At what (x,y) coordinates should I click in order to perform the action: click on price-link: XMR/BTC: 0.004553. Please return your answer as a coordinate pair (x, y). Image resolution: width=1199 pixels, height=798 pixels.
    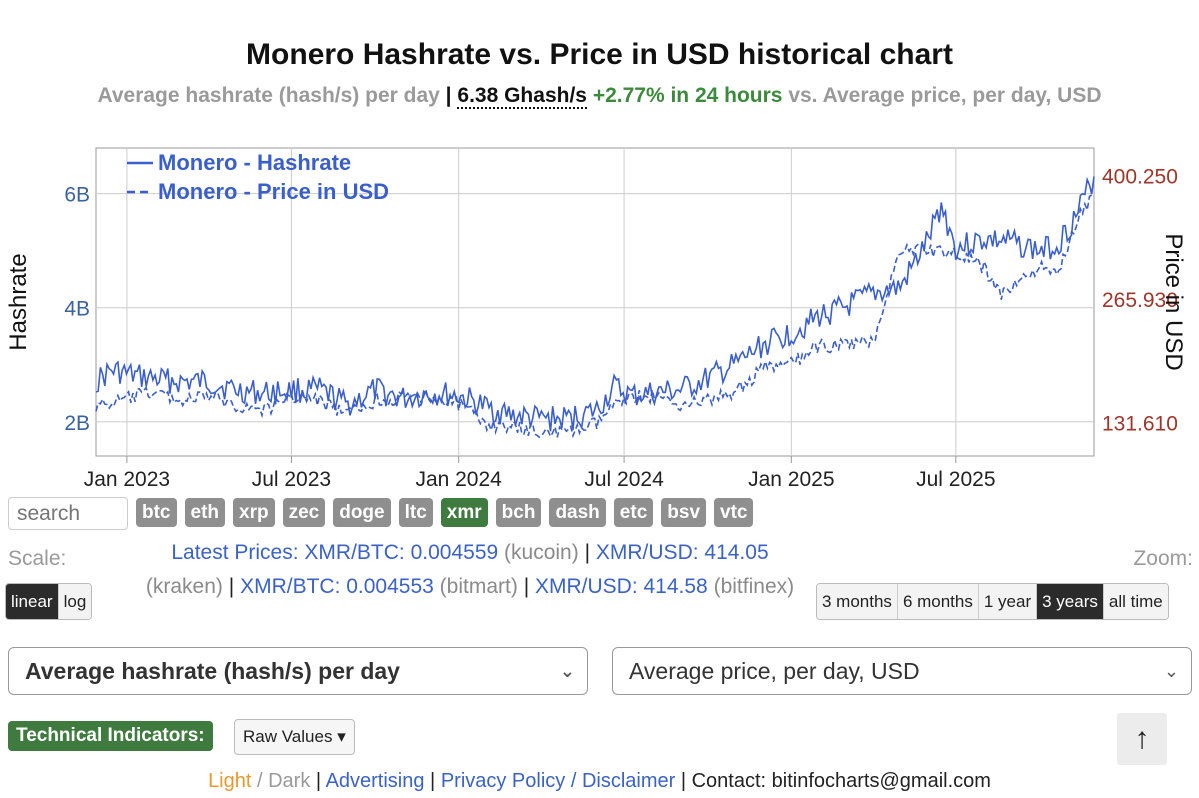
    Looking at the image, I should click on (337, 586).